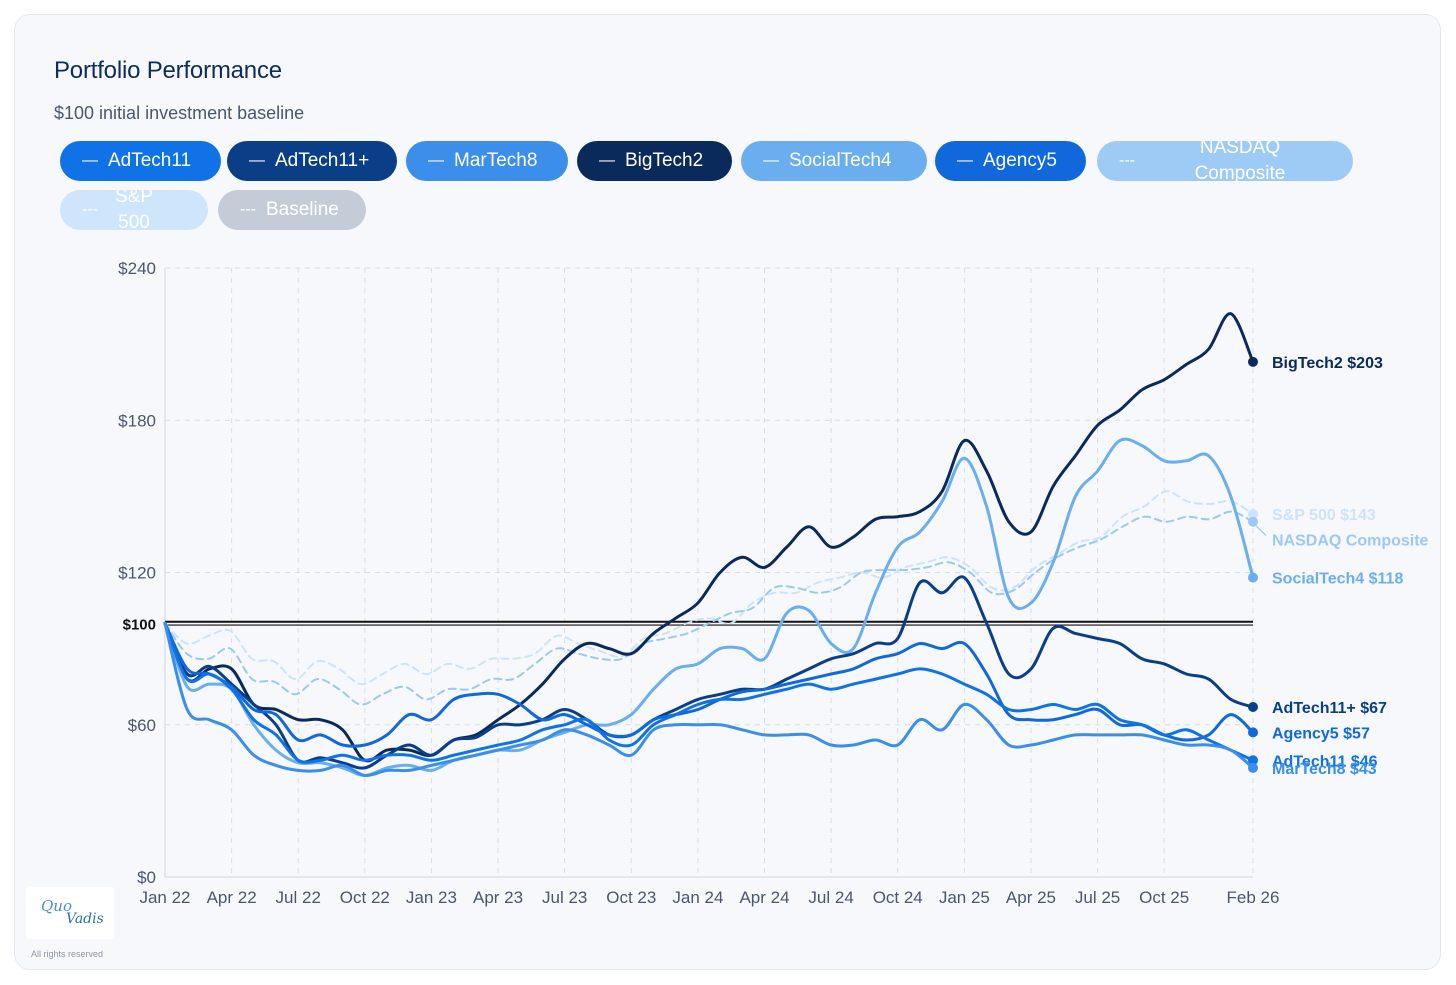 The width and height of the screenshot is (1456, 985). Describe the element at coordinates (431, 897) in the screenshot. I see `x-tick-label: Jan 23` at that location.